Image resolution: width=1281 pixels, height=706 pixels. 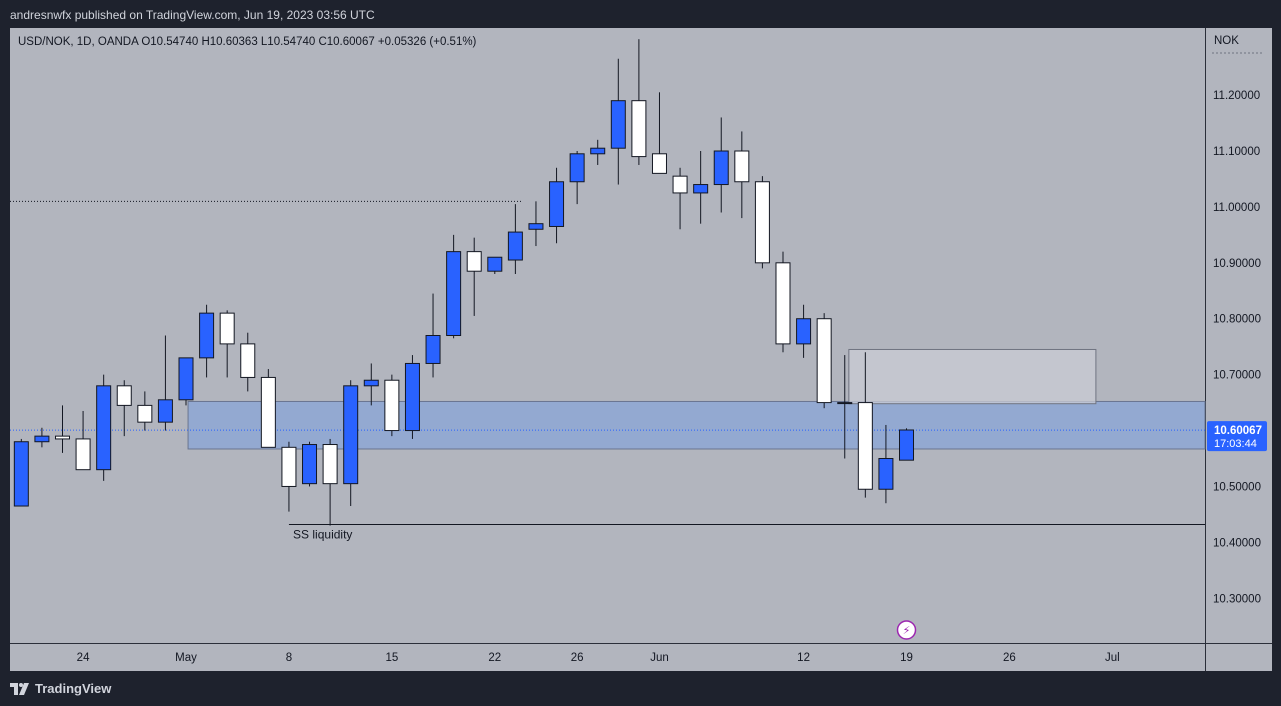 I want to click on event-marker-glyph: ⚡, so click(x=907, y=631).